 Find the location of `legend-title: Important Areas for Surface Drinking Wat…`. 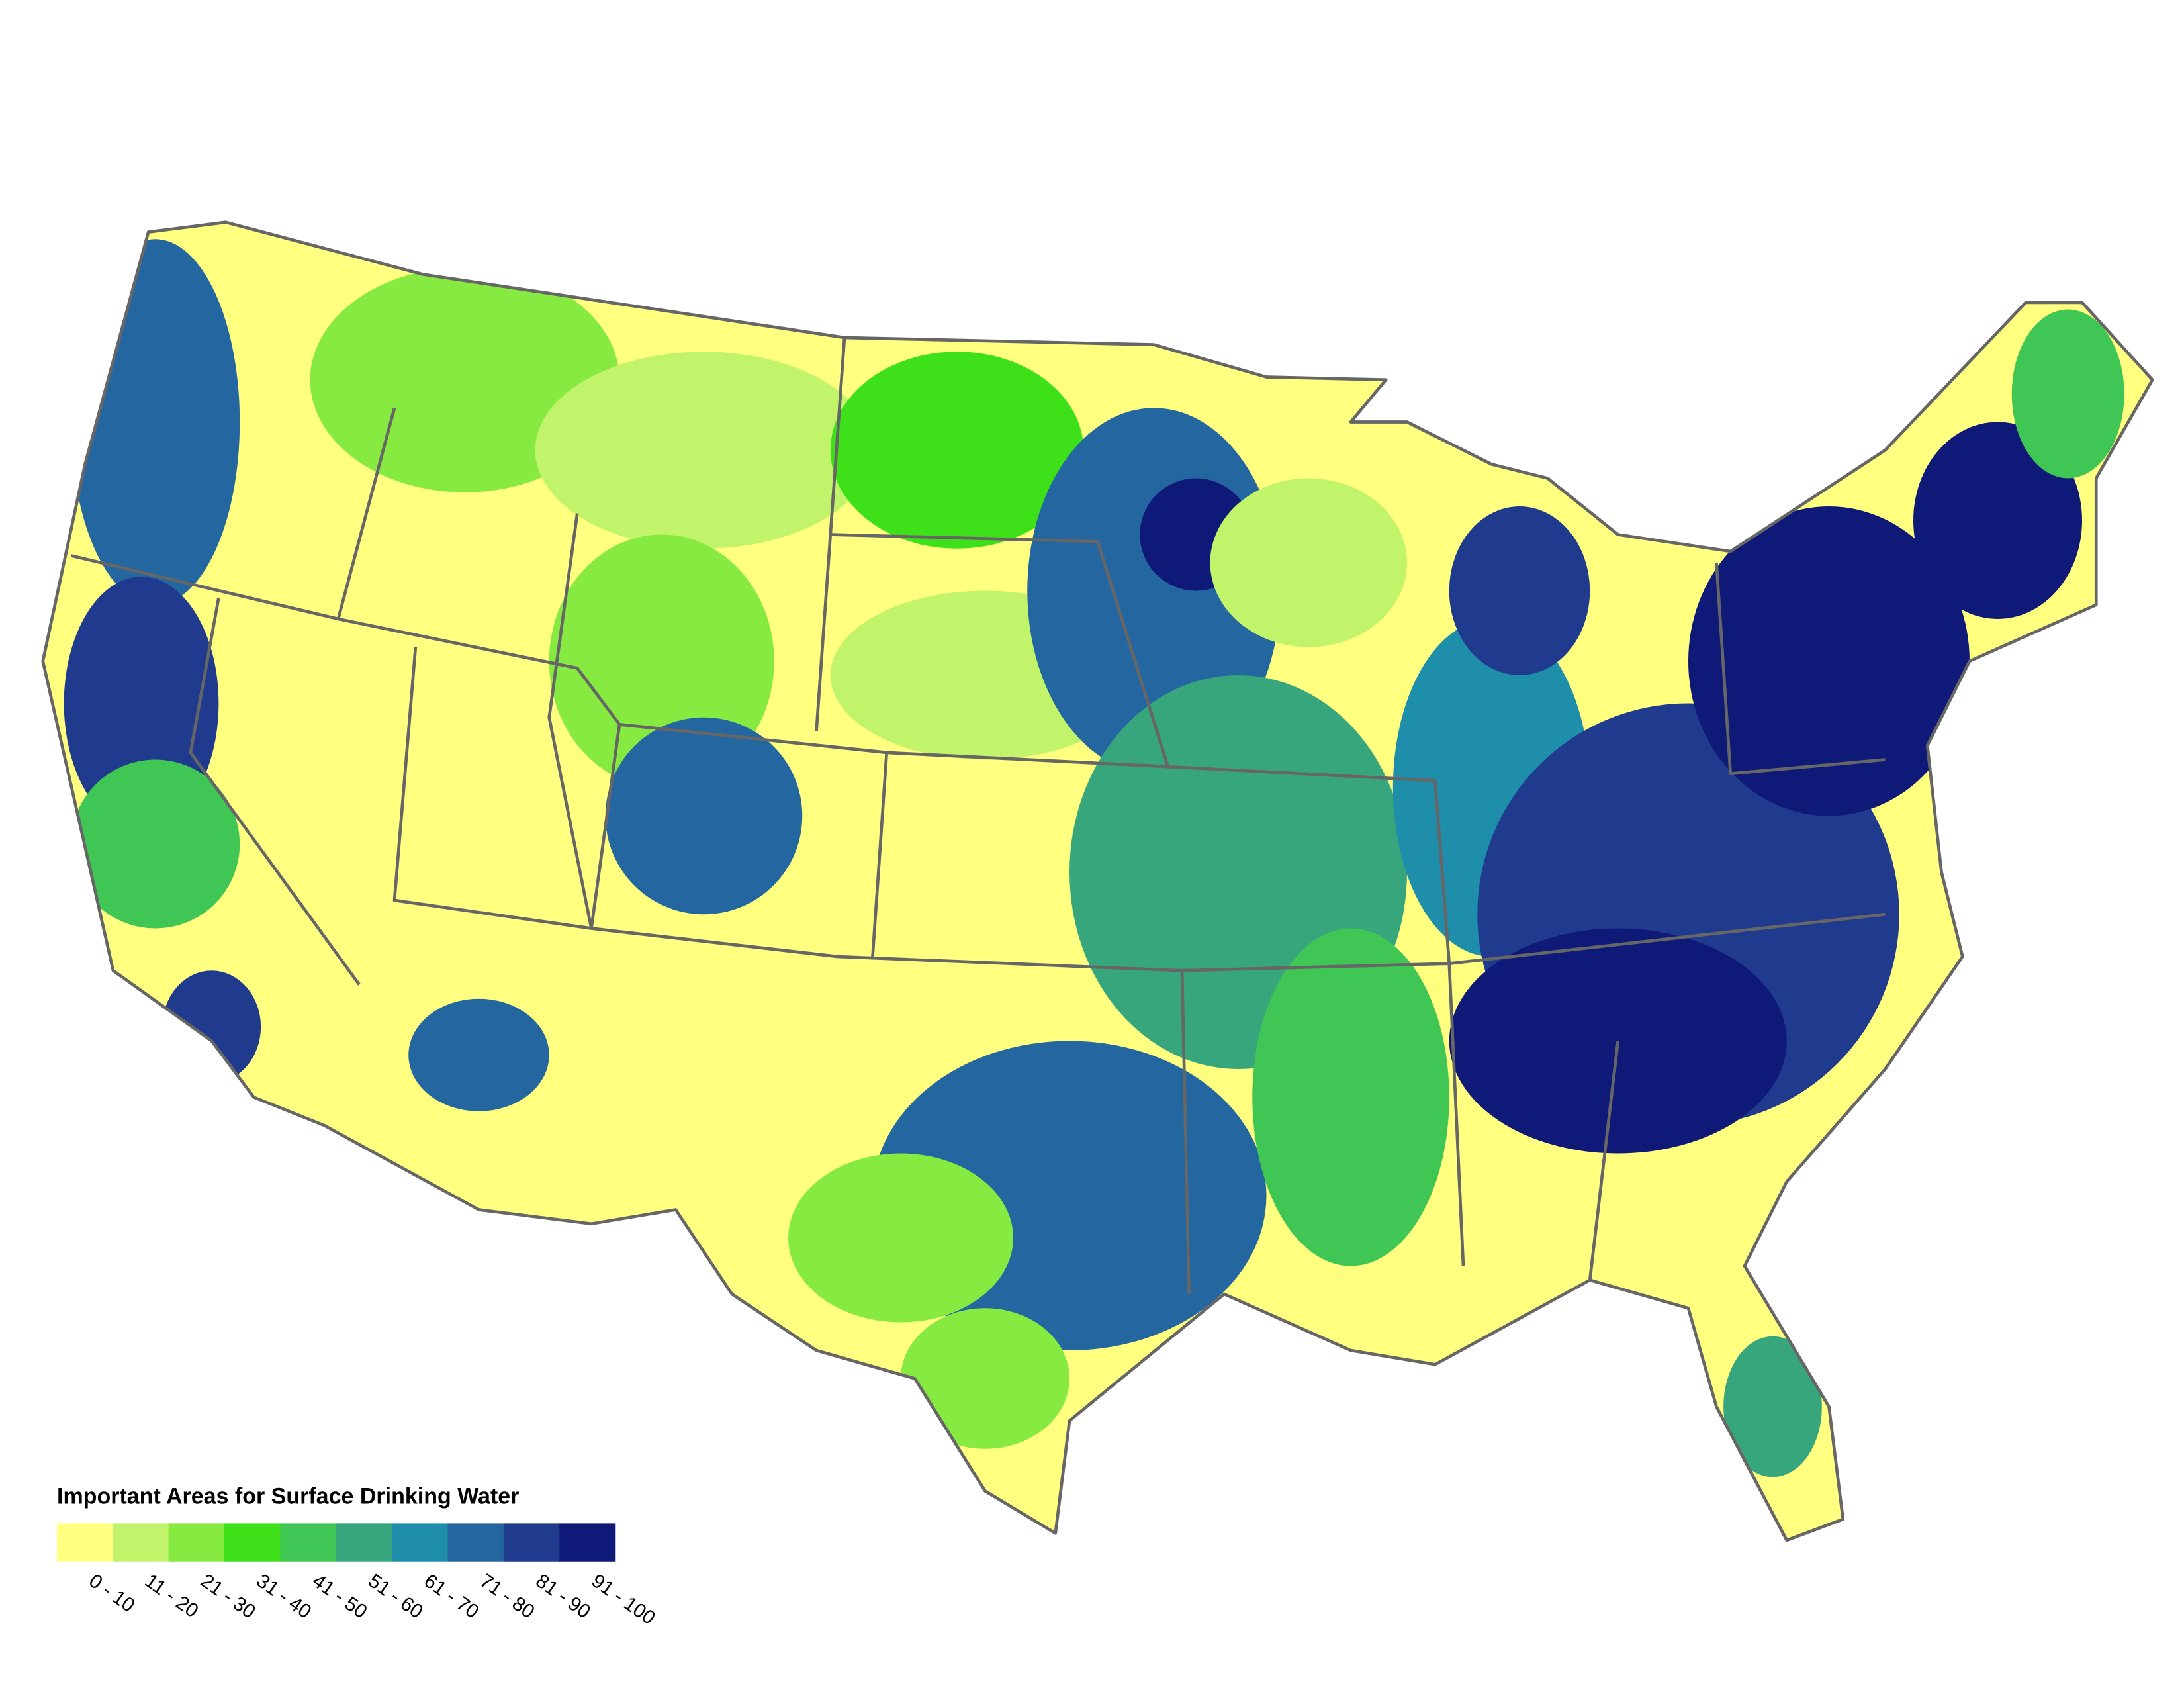

legend-title: Important Areas for Surface Drinking Wat… is located at coordinates (288, 1496).